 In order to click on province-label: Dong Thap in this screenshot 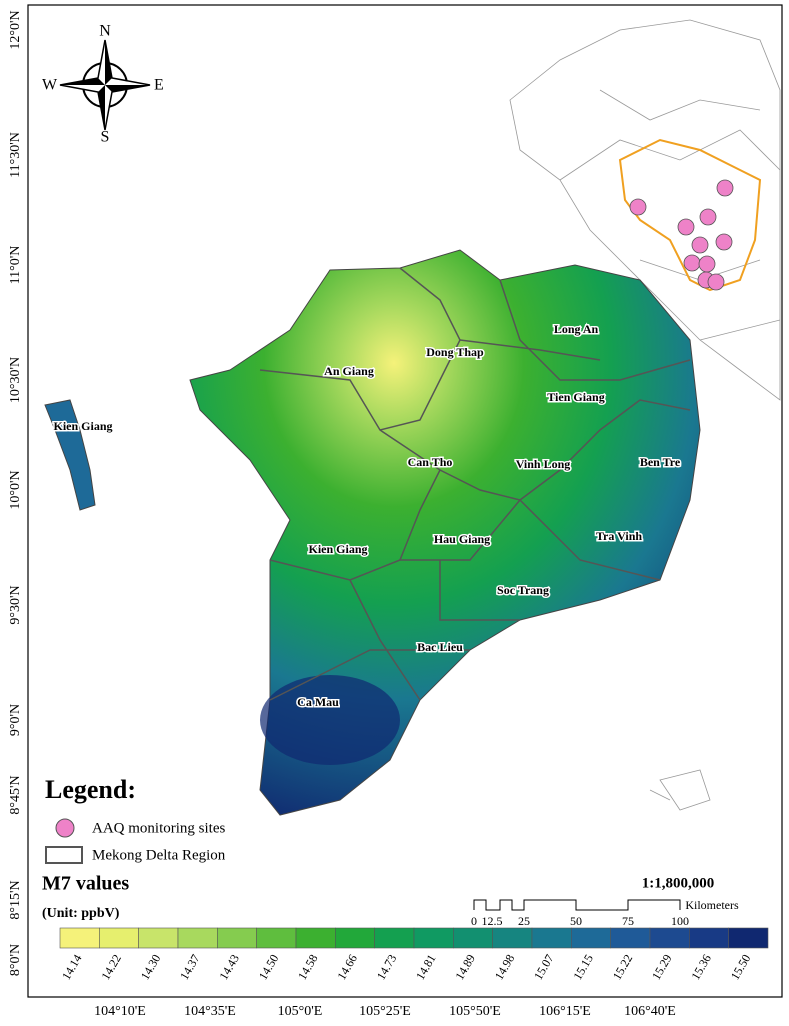, I will do `click(455, 352)`.